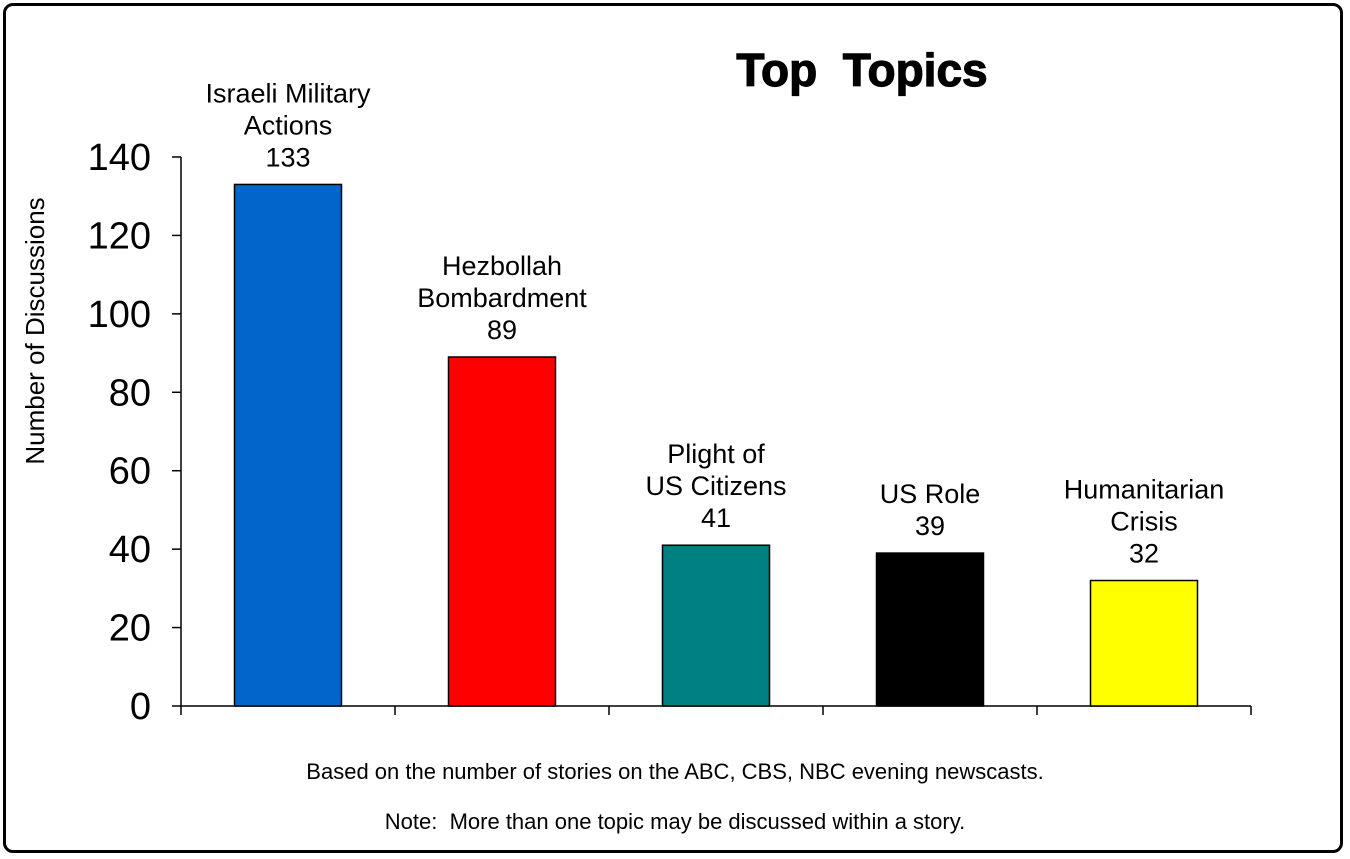 Image resolution: width=1350 pixels, height=859 pixels. Describe the element at coordinates (716, 518) in the screenshot. I see `bar-value-label: 41` at that location.